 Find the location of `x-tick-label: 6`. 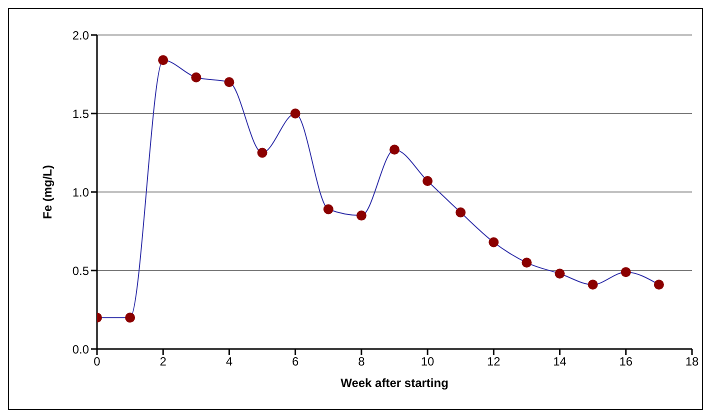

x-tick-label: 6 is located at coordinates (295, 361).